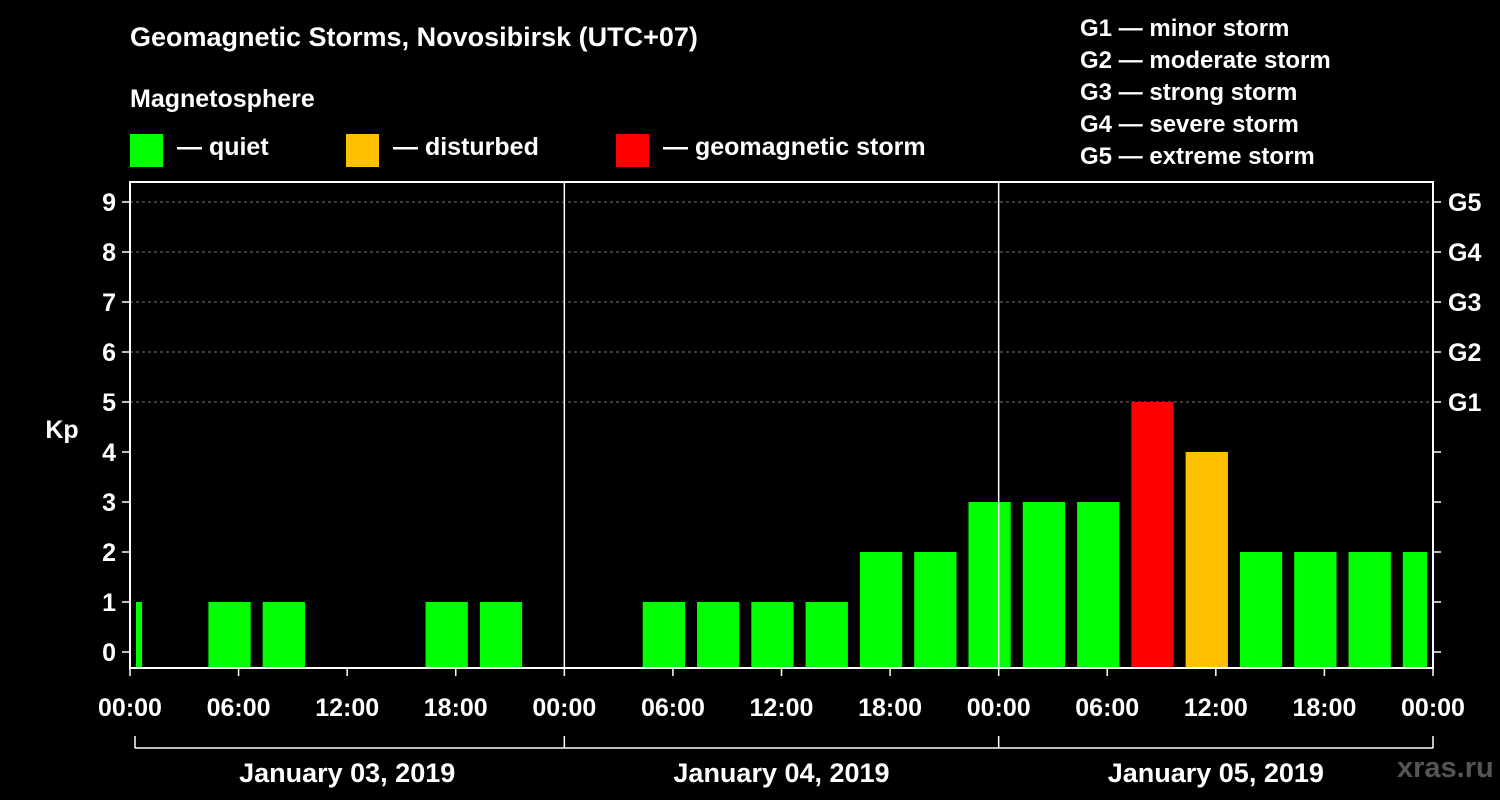  I want to click on legend-heading: Magnetosphere, so click(222, 99).